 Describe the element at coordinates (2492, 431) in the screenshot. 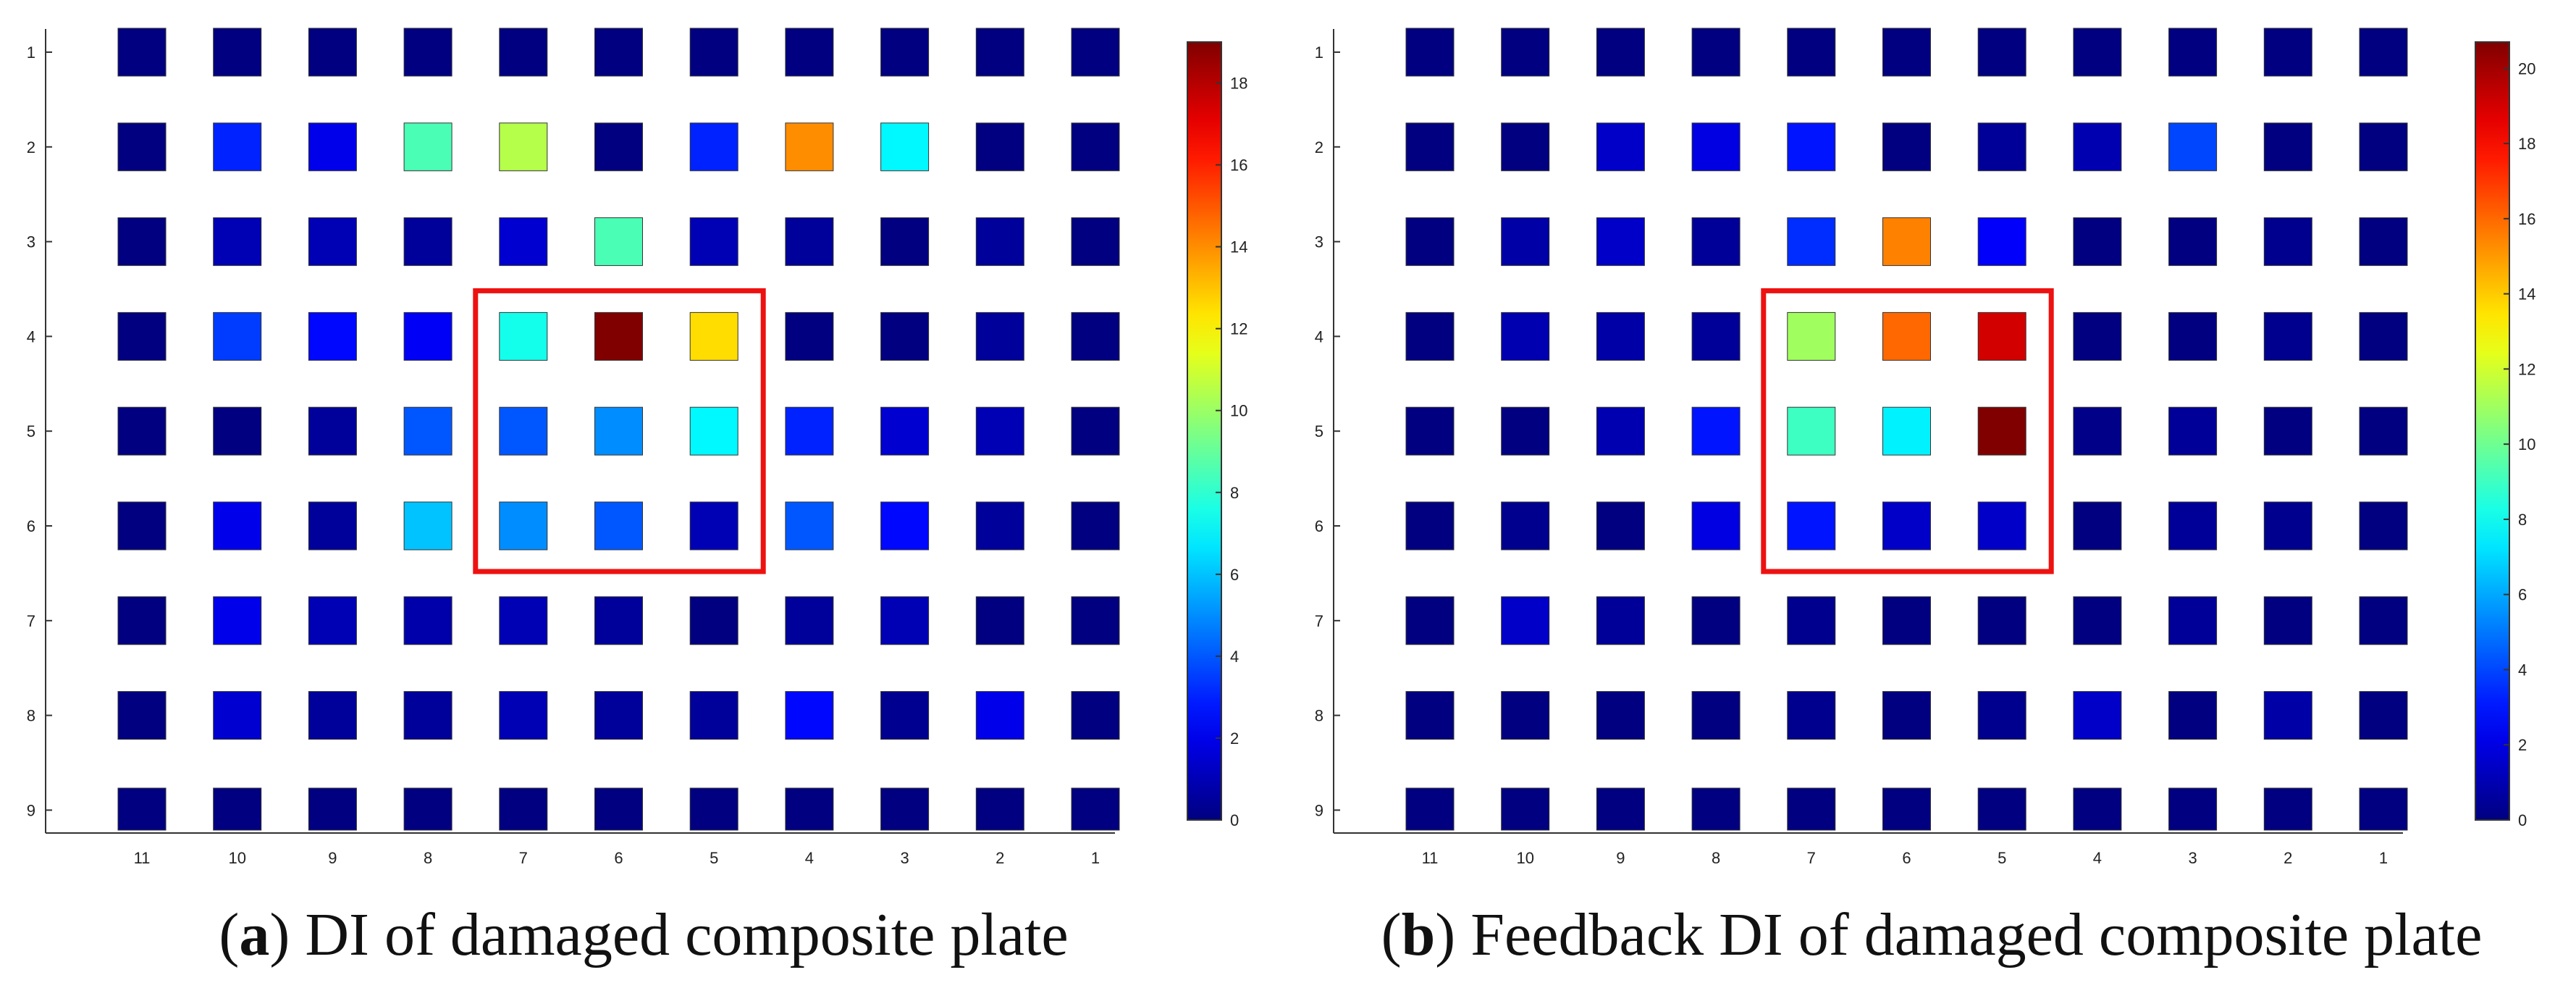

I see `colorbar` at that location.